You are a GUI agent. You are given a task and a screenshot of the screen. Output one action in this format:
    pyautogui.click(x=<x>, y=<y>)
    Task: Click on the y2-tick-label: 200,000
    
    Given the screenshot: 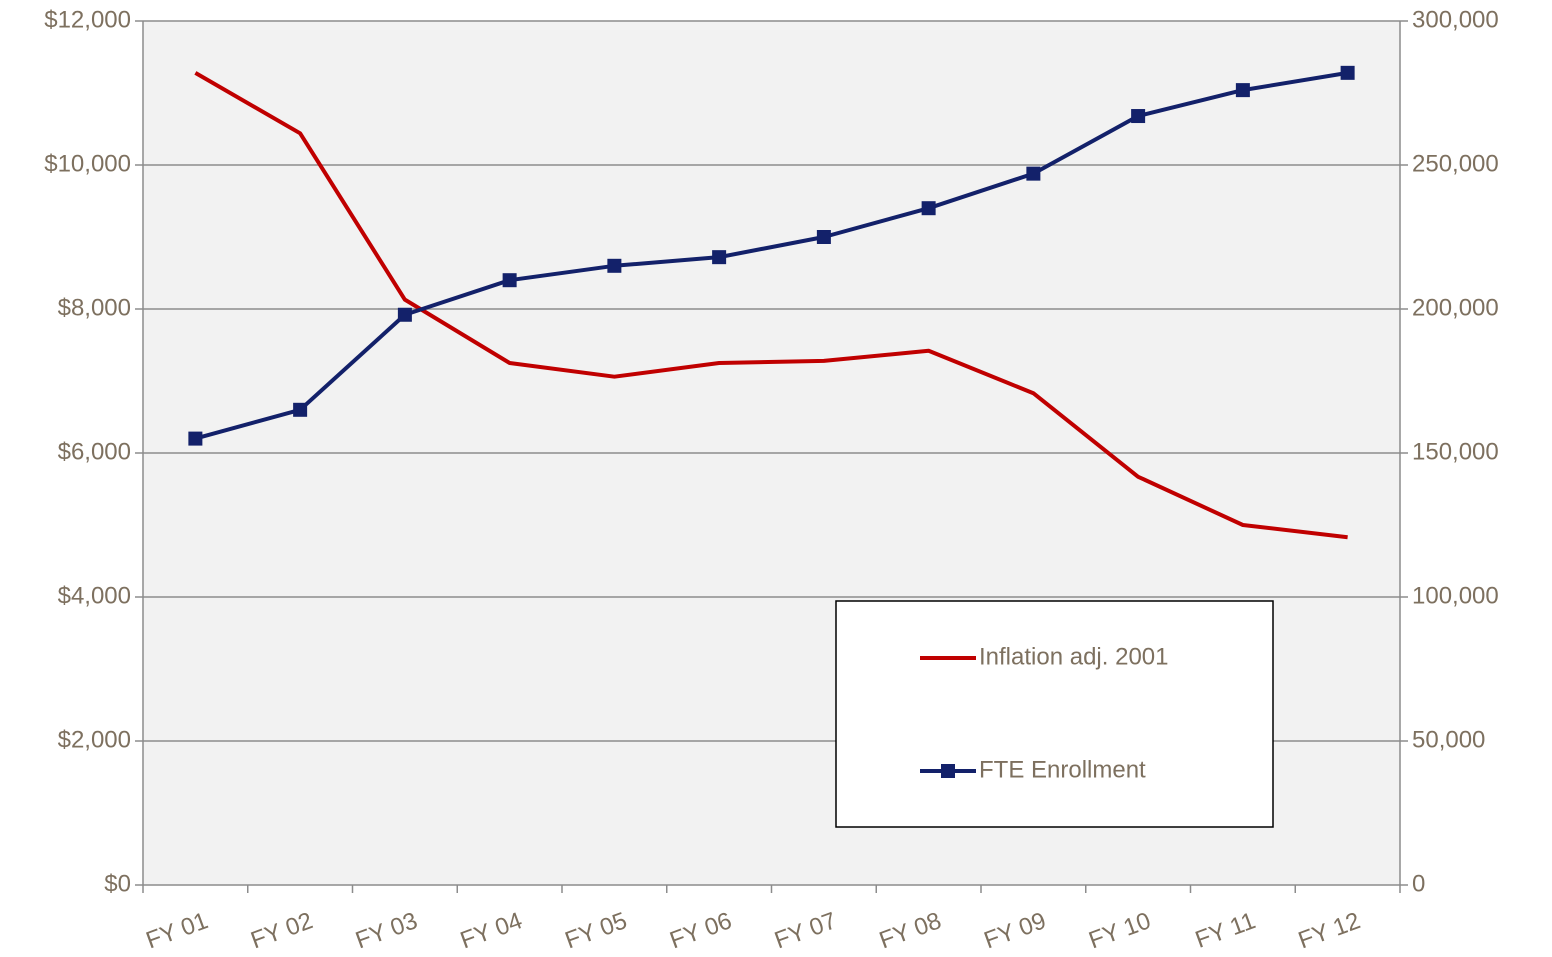 What is the action you would take?
    pyautogui.click(x=1455, y=307)
    